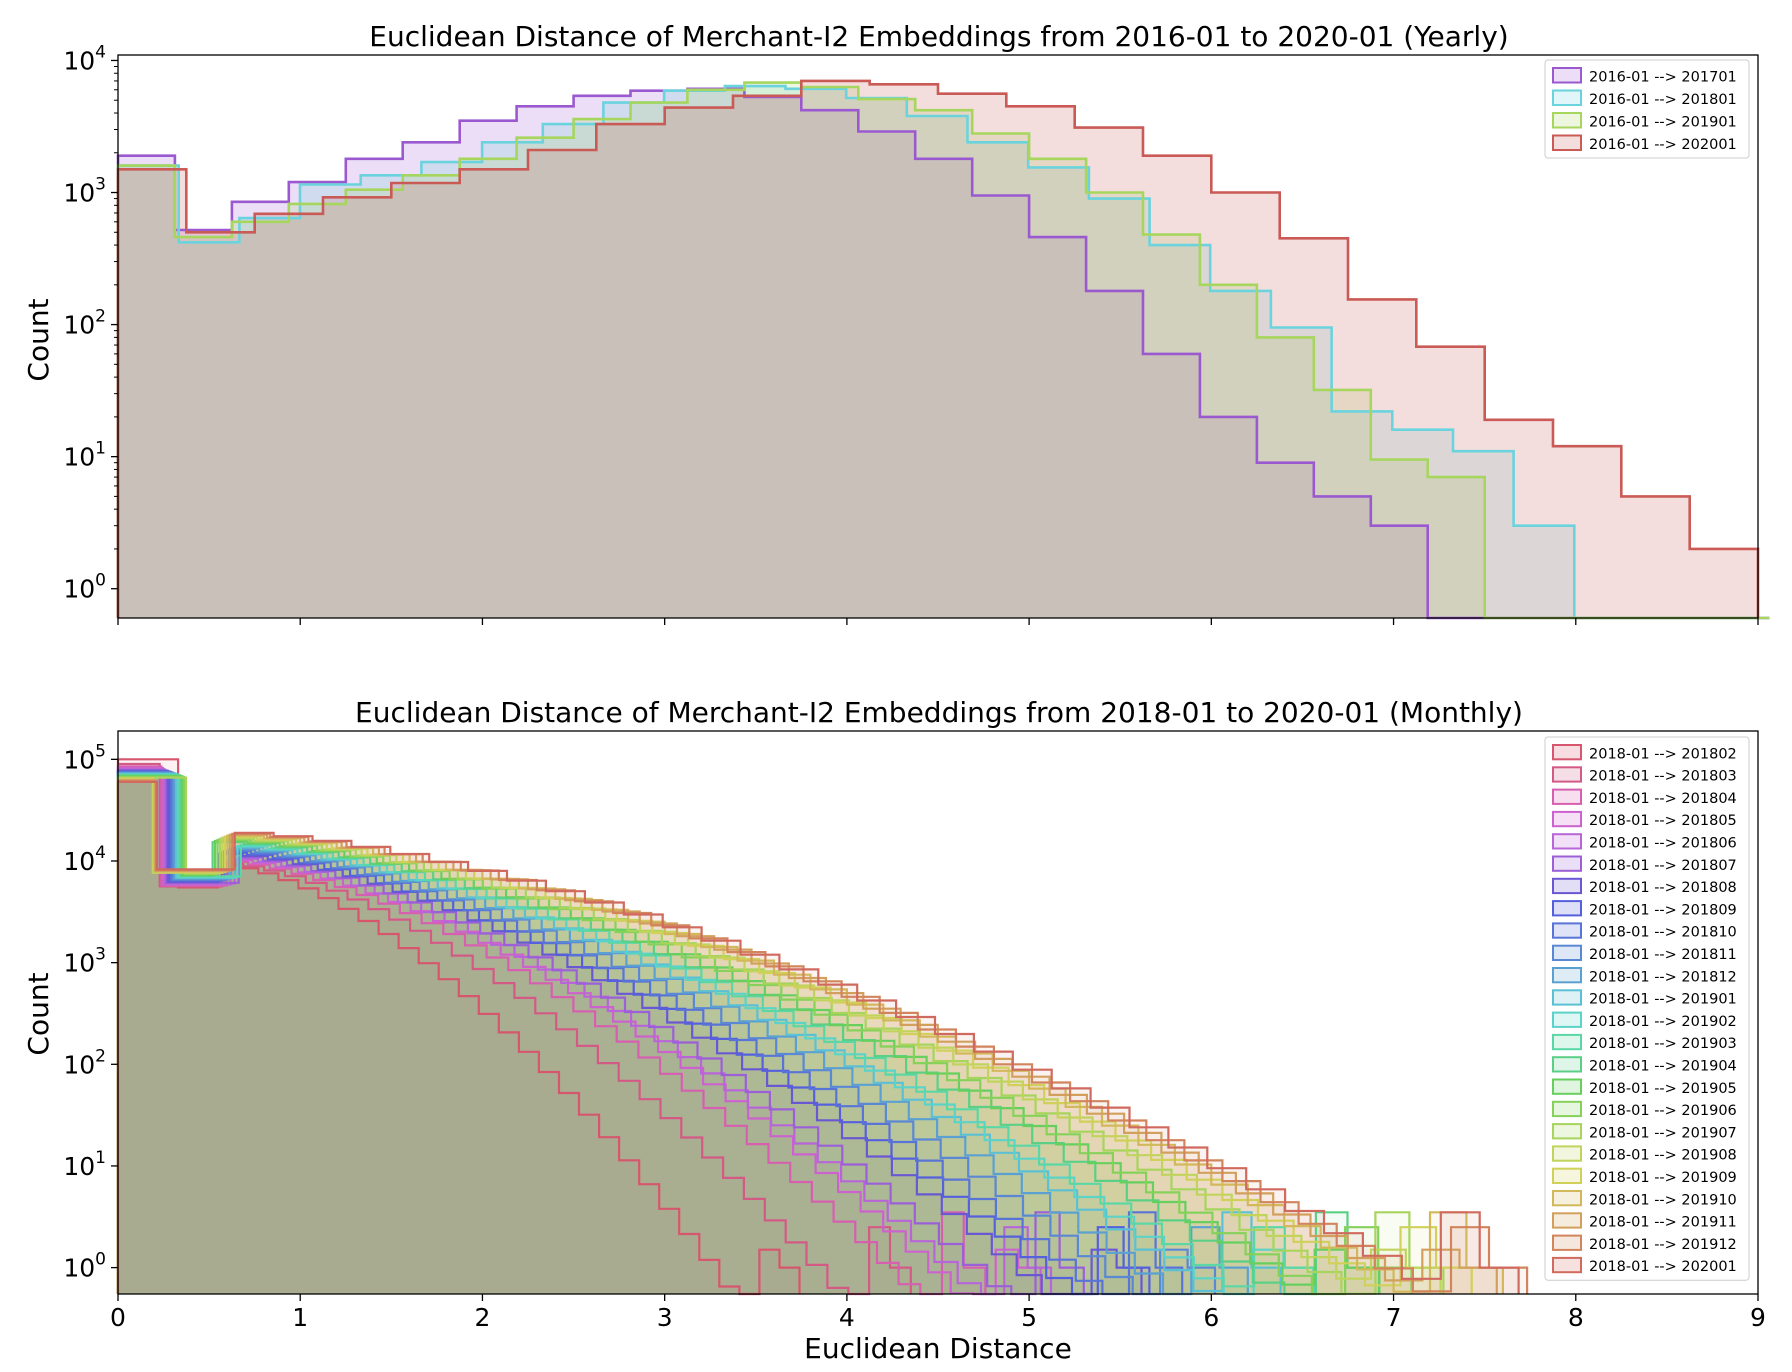 Image resolution: width=1792 pixels, height=1372 pixels. Describe the element at coordinates (118, 1317) in the screenshot. I see `x-tick-label: 0` at that location.